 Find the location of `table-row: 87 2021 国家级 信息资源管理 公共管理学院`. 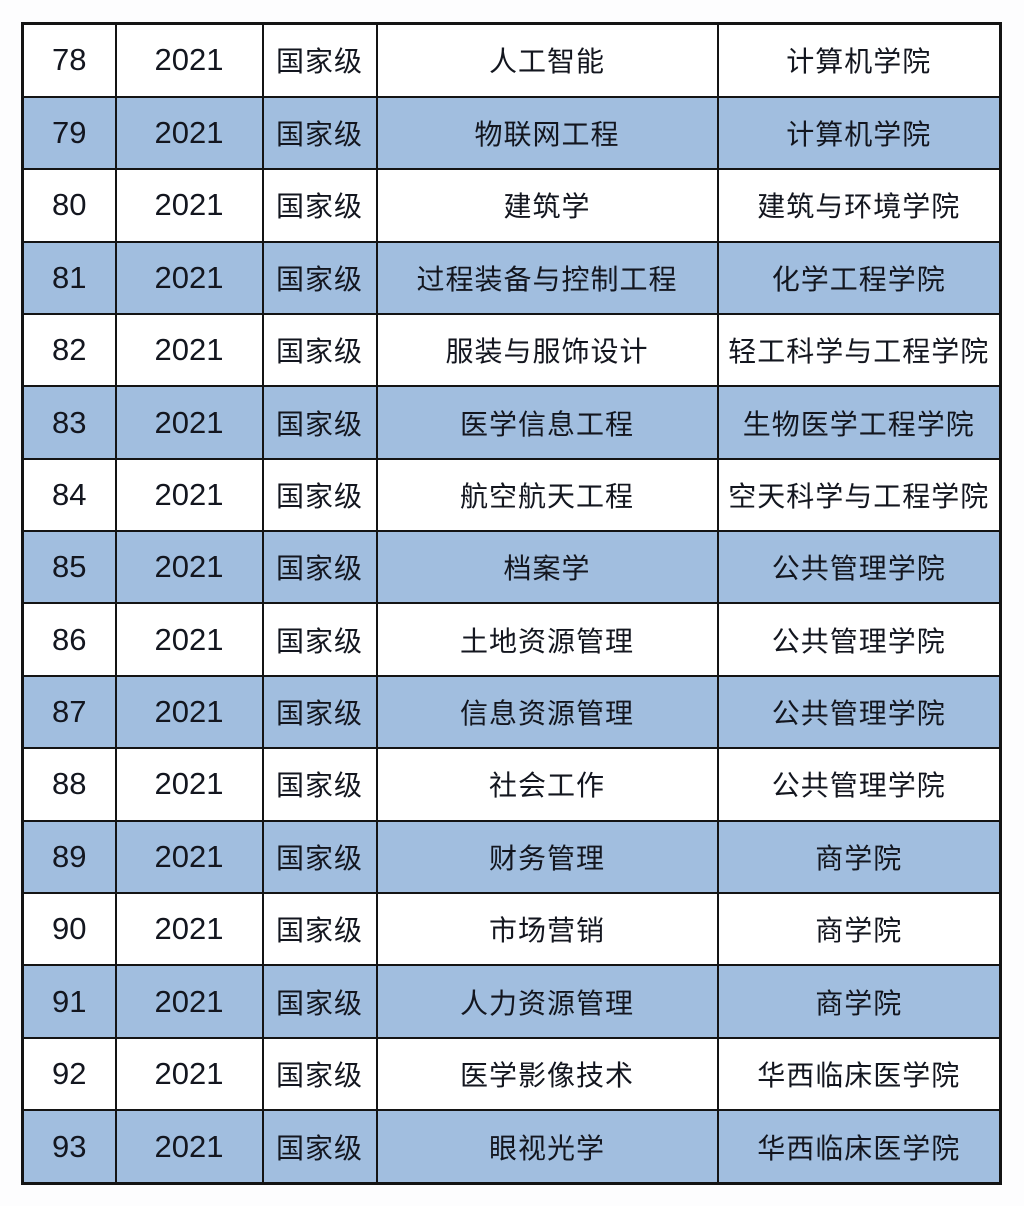

table-row: 87 2021 国家级 信息资源管理 公共管理学院 is located at coordinates (511, 712).